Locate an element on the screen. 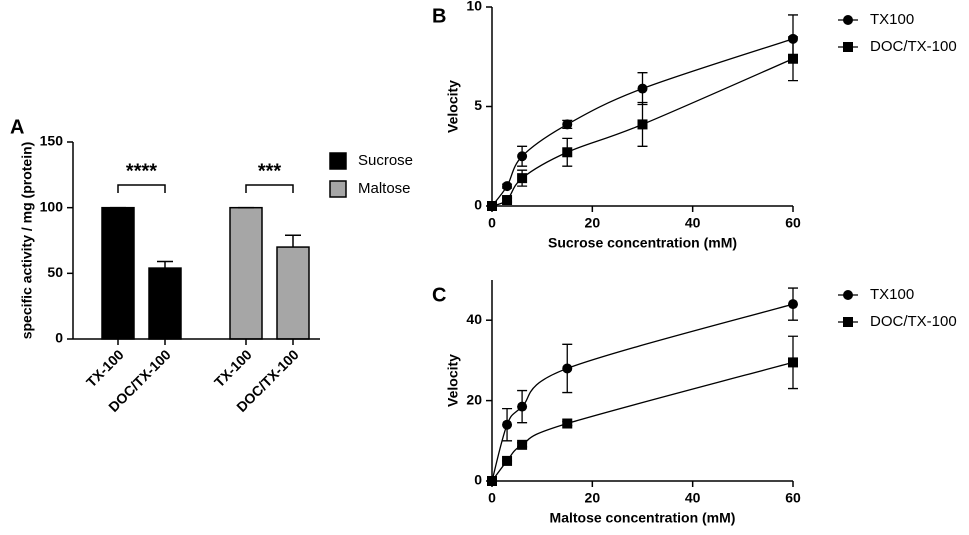 The height and width of the screenshot is (535, 969). y-axis-label: specific activity / mg (protein) is located at coordinates (27, 241).